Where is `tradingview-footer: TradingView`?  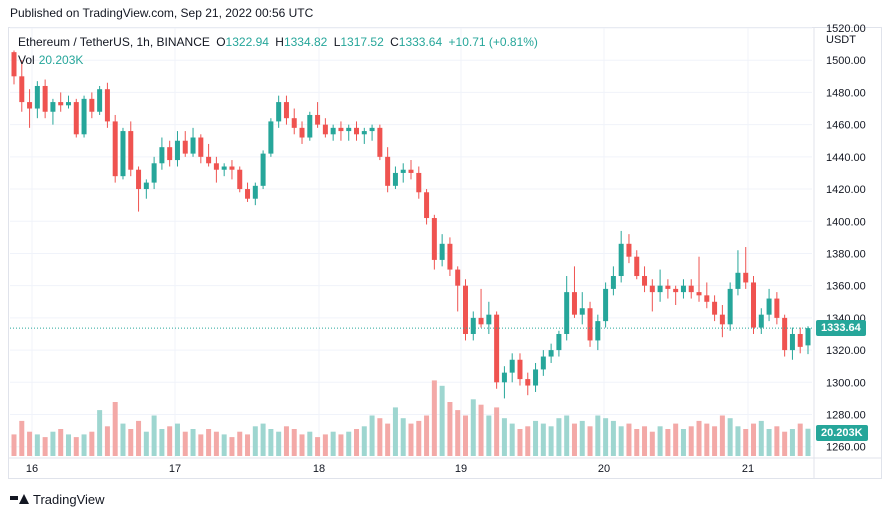
tradingview-footer: TradingView is located at coordinates (57, 499).